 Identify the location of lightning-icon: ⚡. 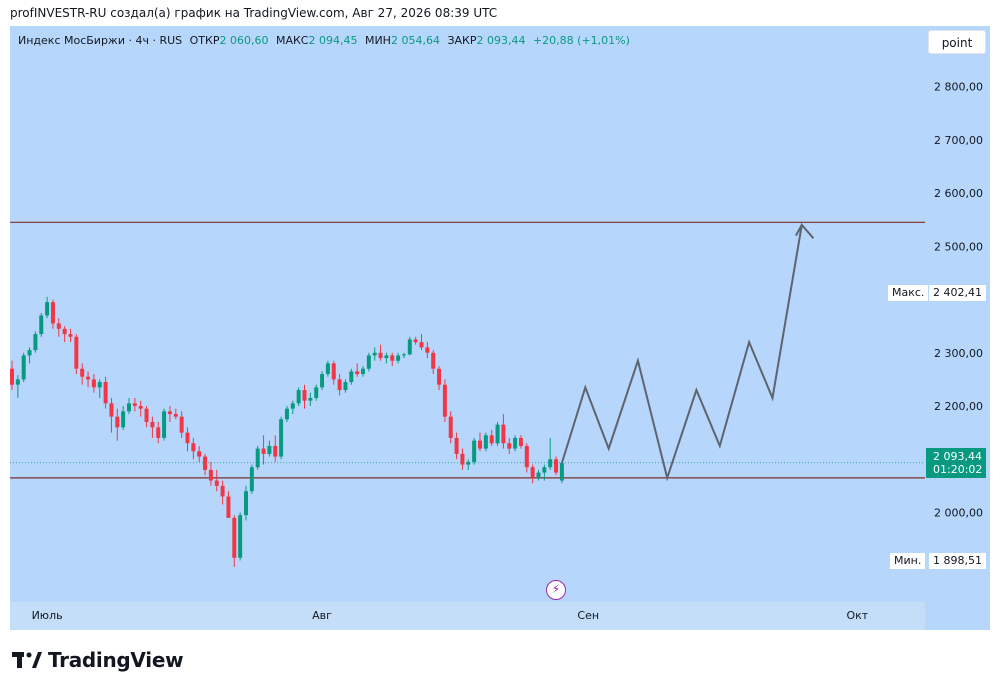
(556, 590).